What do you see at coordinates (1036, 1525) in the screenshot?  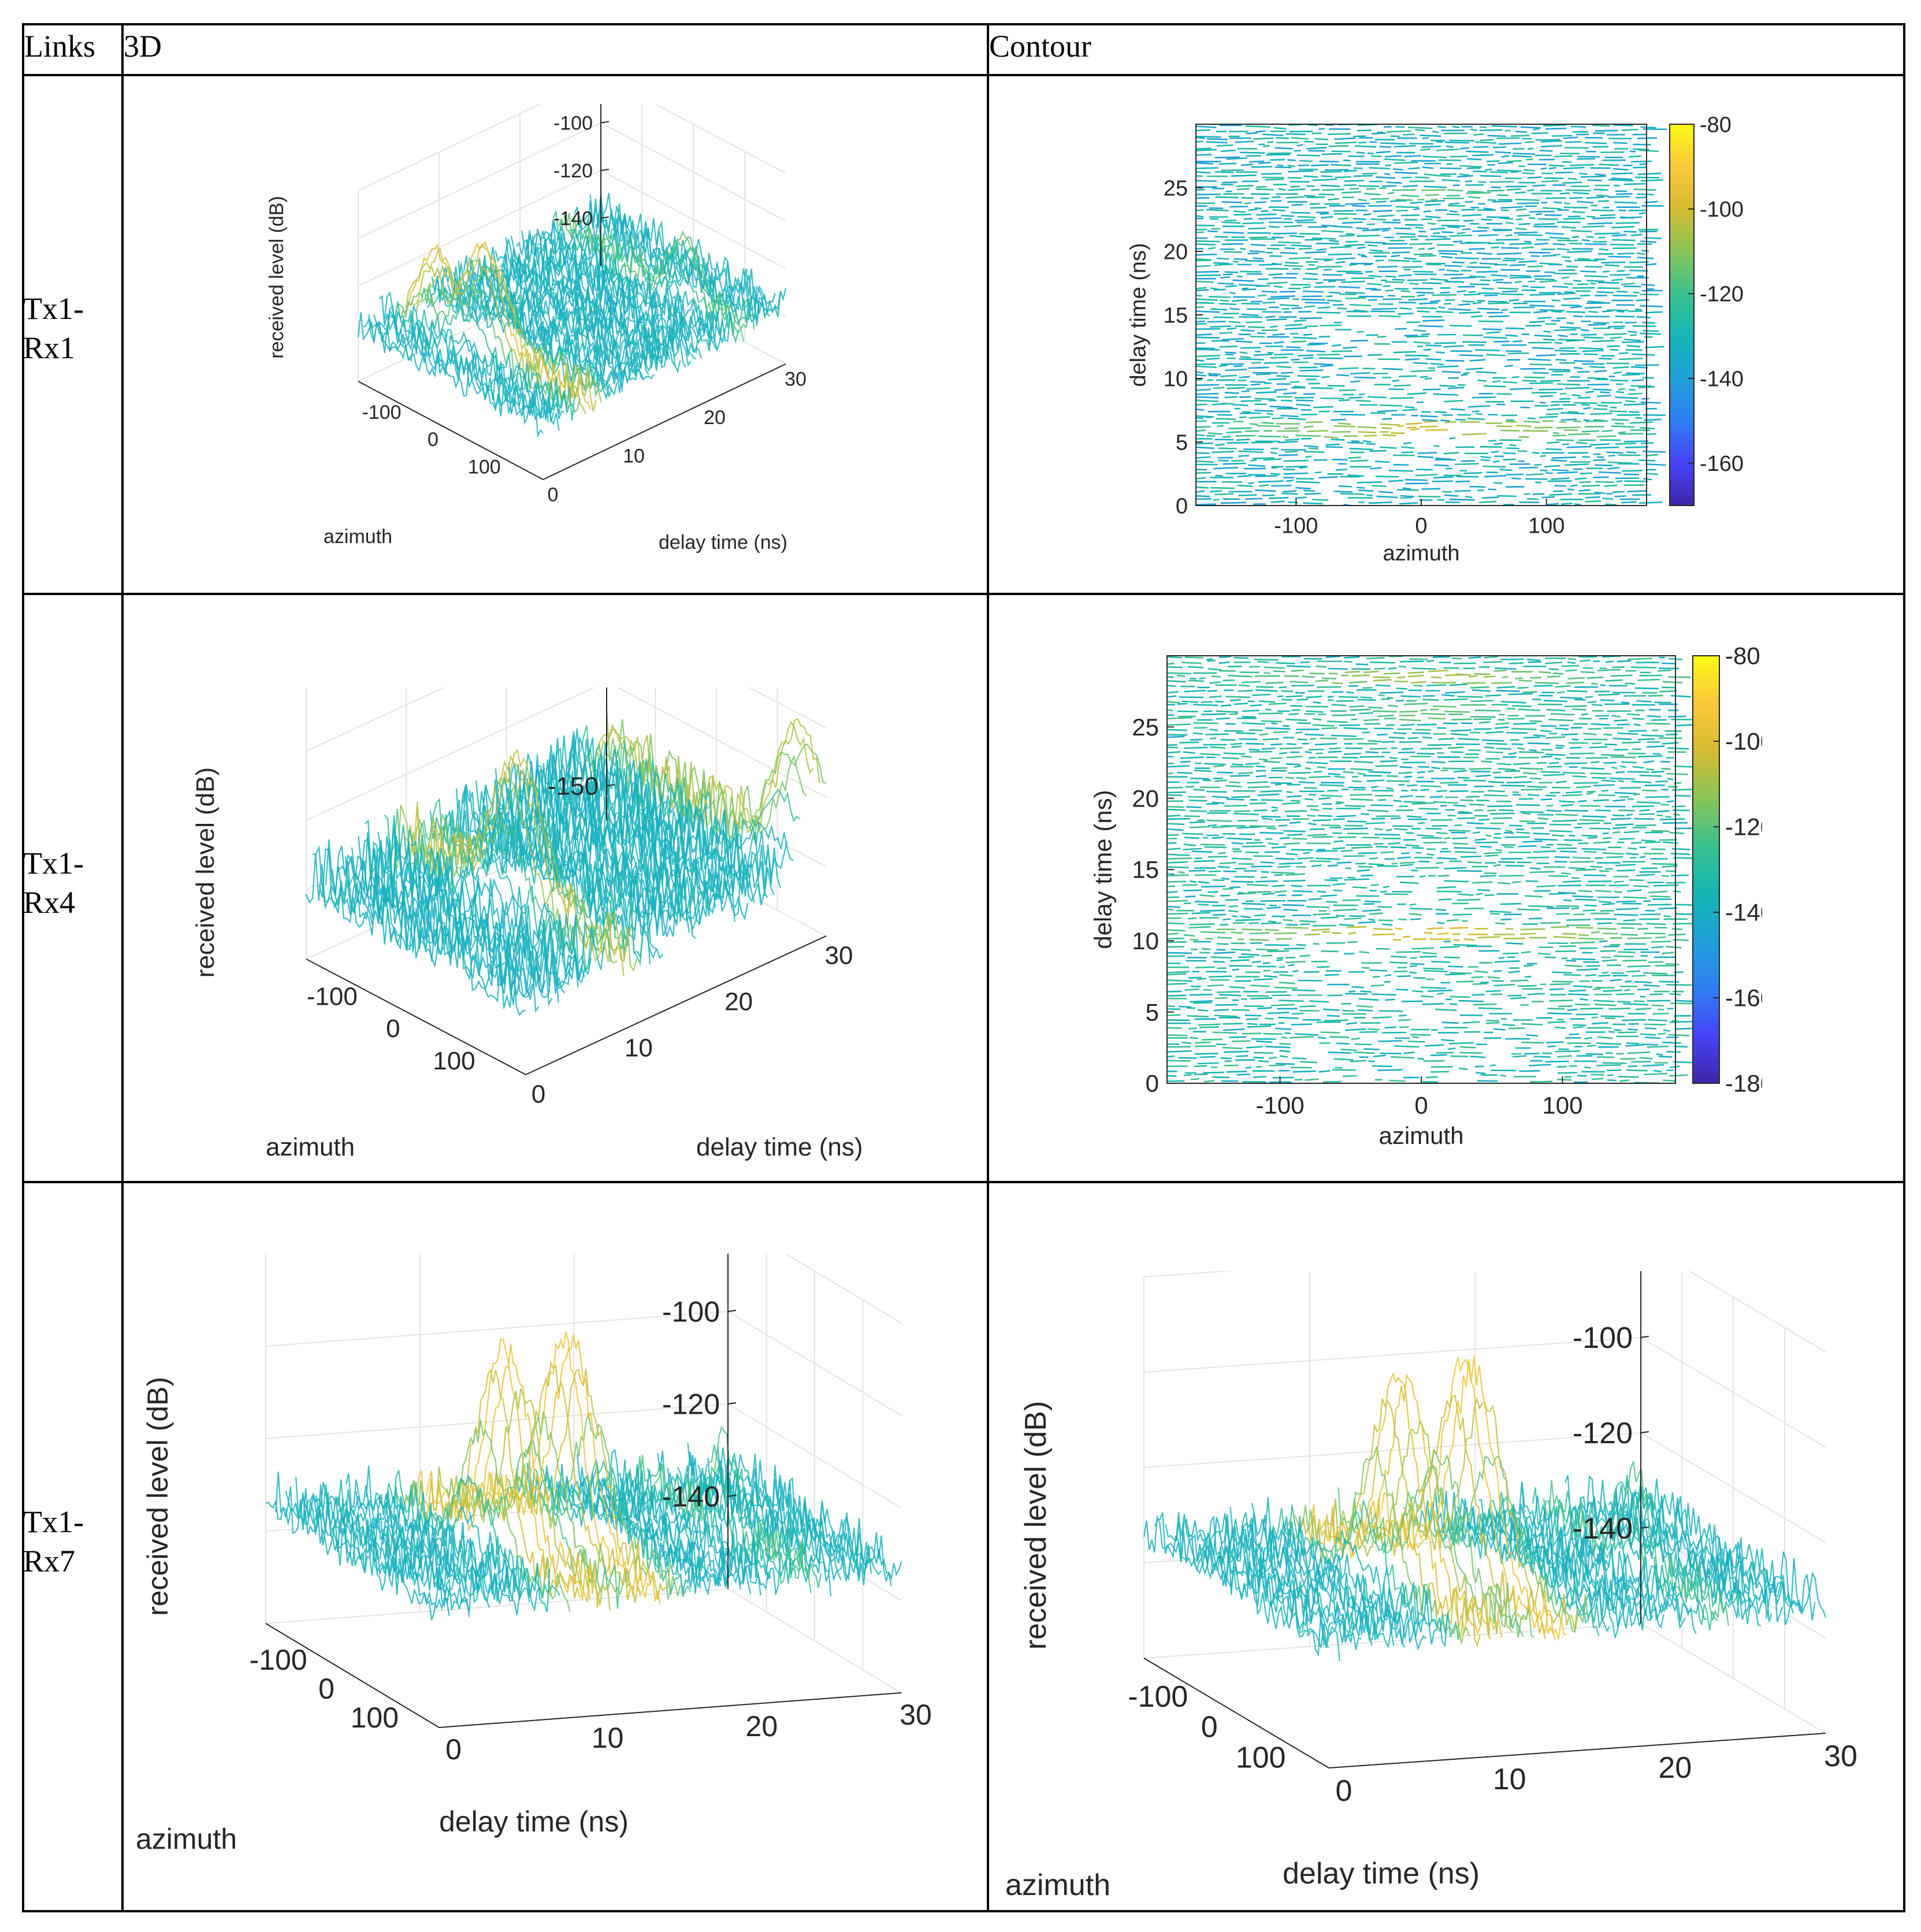 I see `z-axis-label: received level (dB)` at bounding box center [1036, 1525].